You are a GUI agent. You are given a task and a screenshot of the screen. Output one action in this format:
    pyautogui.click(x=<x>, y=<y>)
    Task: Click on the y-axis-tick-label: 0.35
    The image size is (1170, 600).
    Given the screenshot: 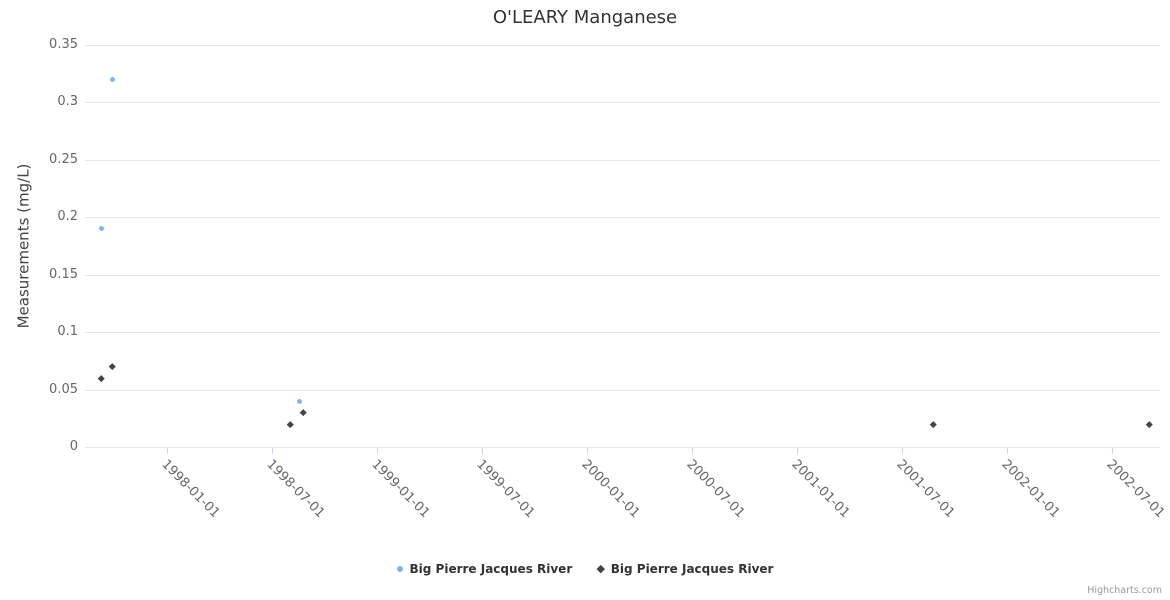 What is the action you would take?
    pyautogui.click(x=63, y=44)
    